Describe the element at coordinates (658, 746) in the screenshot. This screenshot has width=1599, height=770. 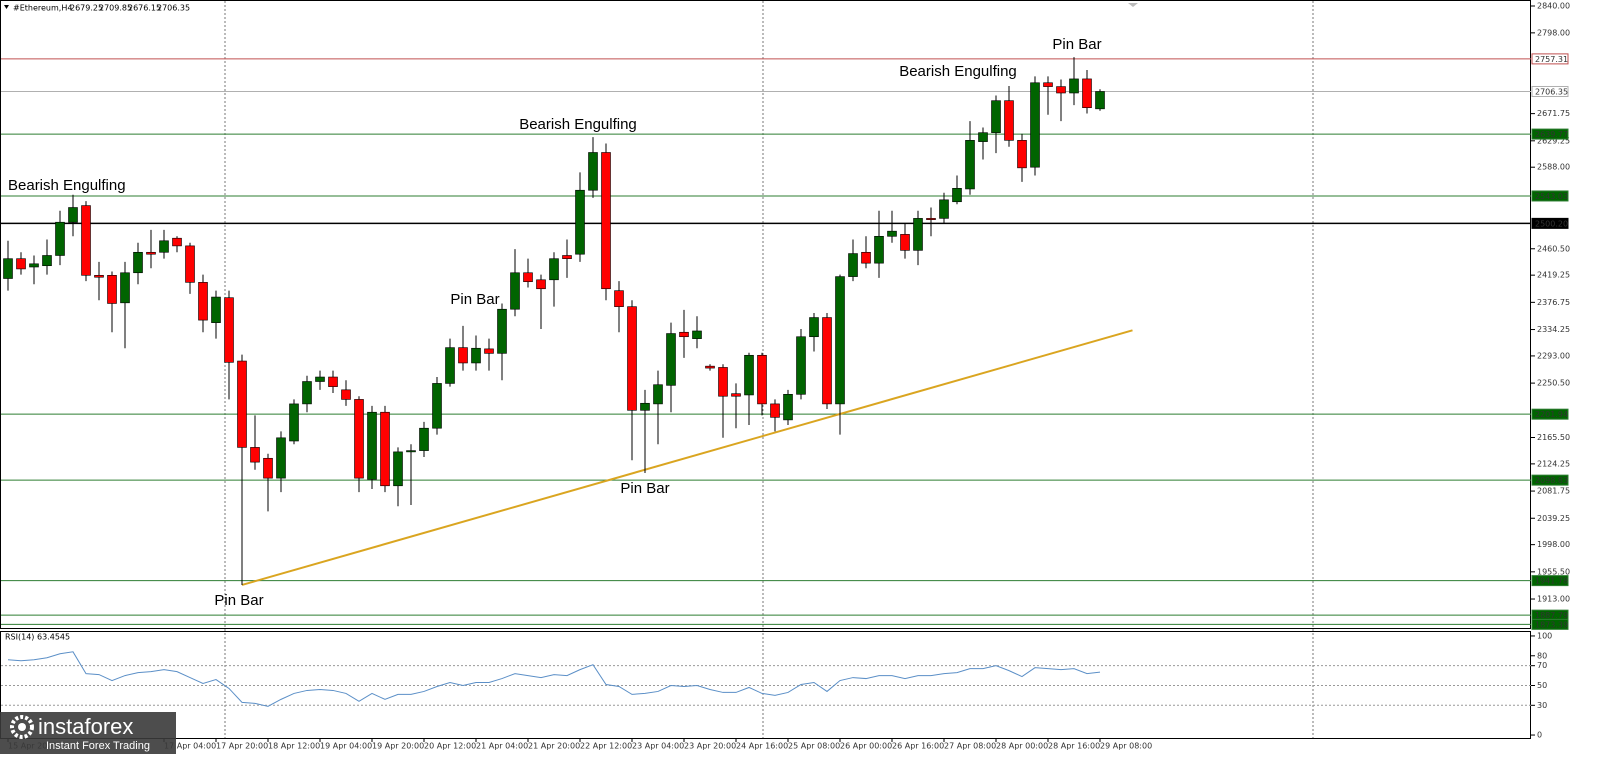
I see `x-tick-label: 23 Apr 04:00` at that location.